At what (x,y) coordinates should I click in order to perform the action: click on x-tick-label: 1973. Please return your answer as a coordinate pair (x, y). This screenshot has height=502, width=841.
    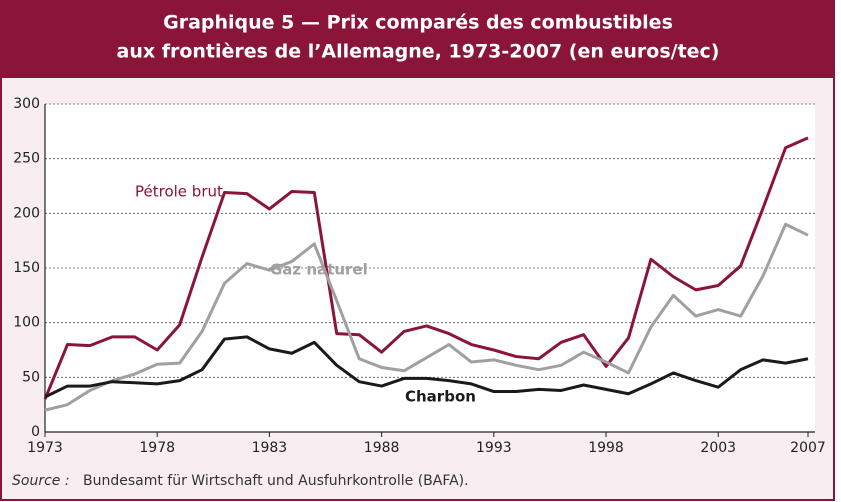
    Looking at the image, I should click on (45, 448).